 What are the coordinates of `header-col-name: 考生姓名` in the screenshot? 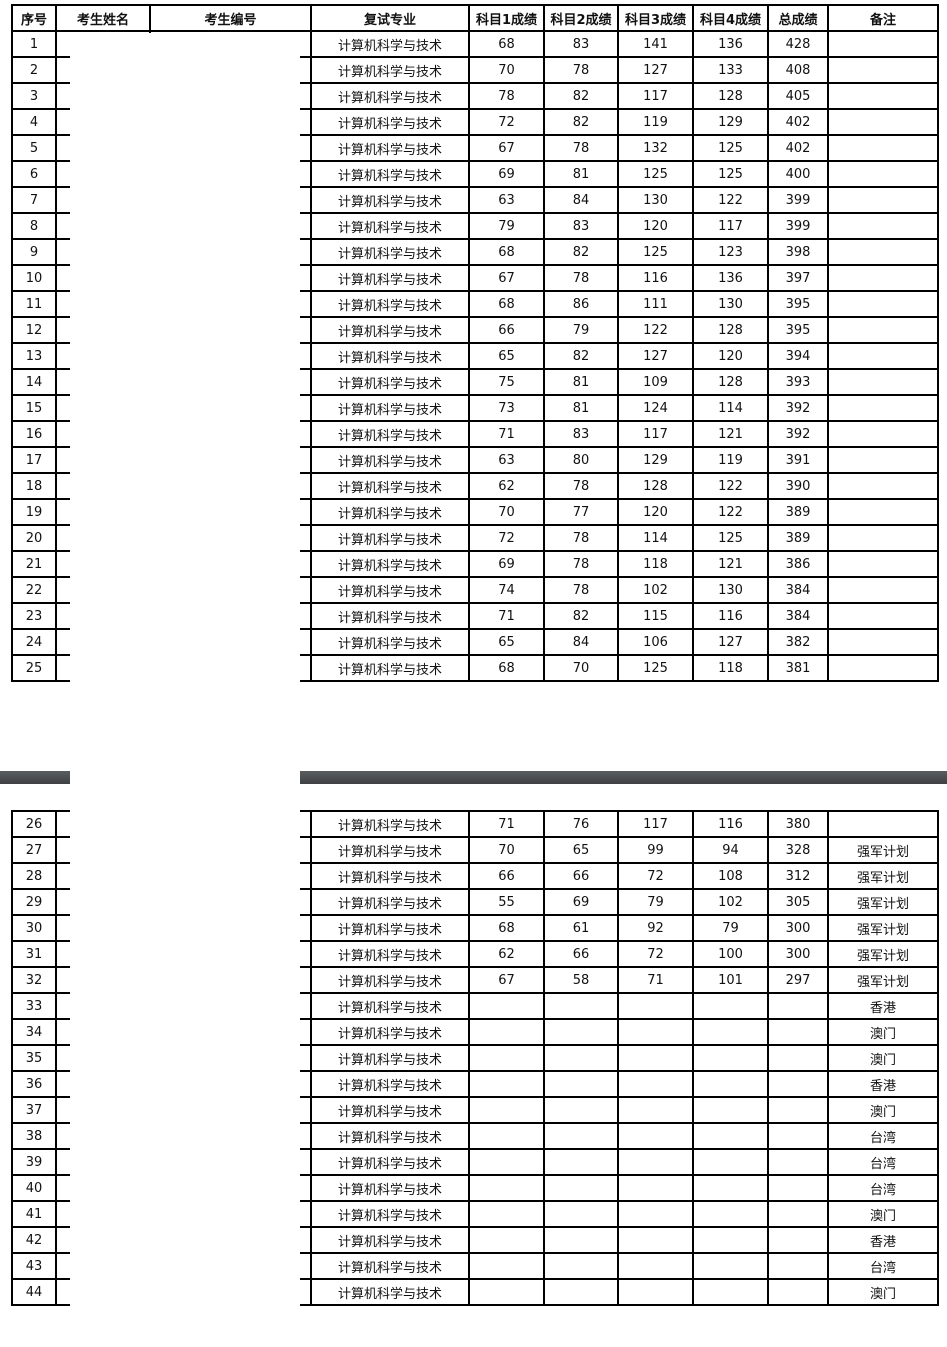 It's located at (103, 18).